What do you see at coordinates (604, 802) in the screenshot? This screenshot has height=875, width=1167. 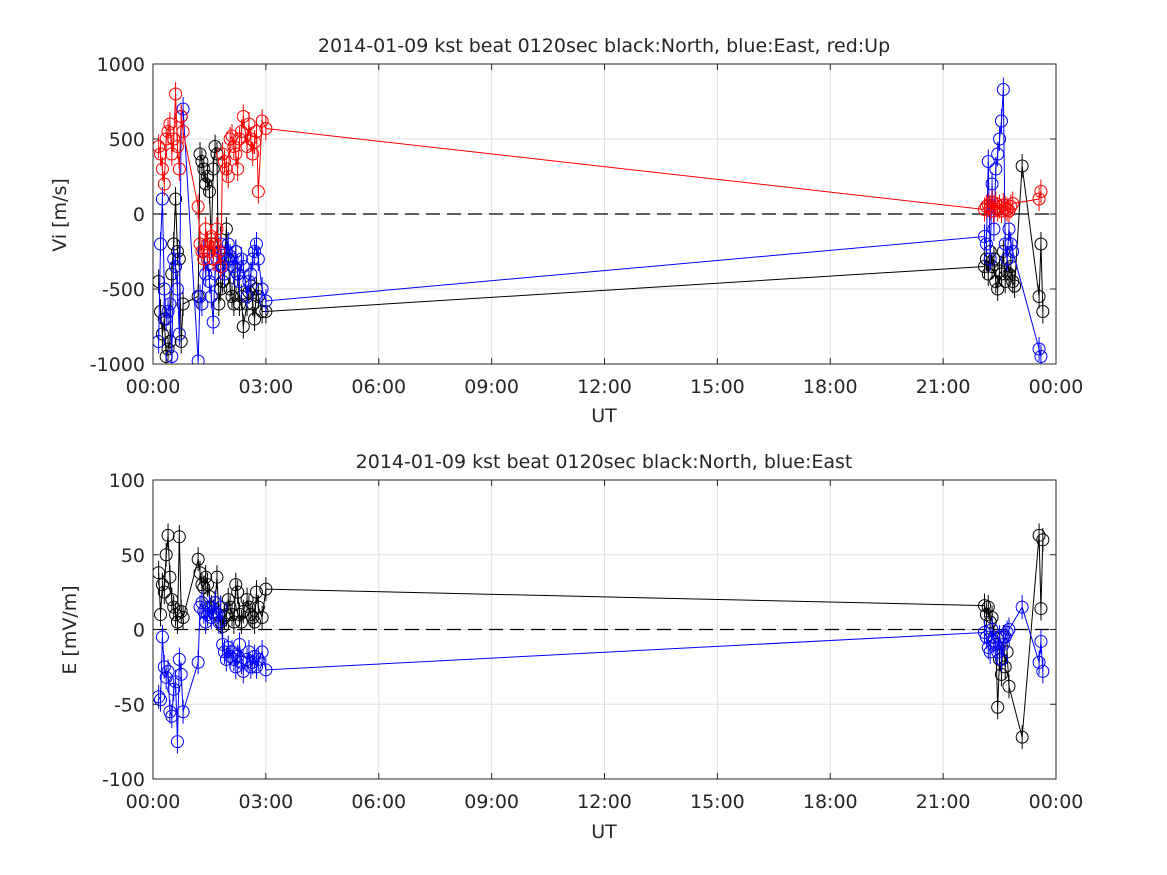 I see `electric-field-x-tick-label: 12:00` at bounding box center [604, 802].